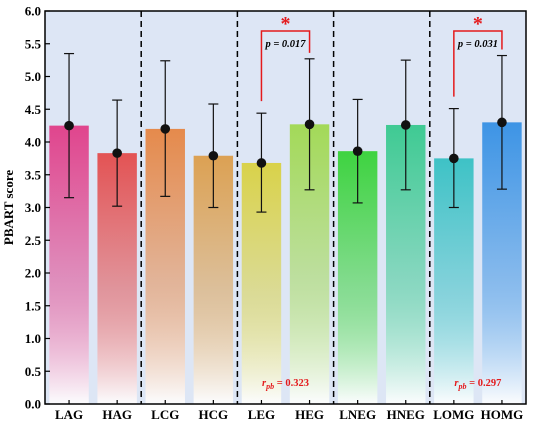  I want to click on y-tick-label: 4.5, so click(33, 109).